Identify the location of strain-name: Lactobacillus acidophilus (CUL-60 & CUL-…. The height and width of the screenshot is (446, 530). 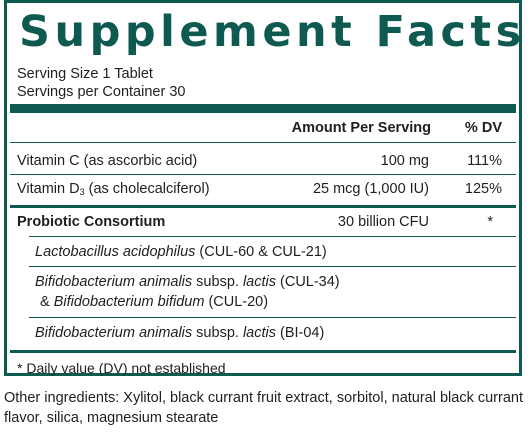
(181, 252).